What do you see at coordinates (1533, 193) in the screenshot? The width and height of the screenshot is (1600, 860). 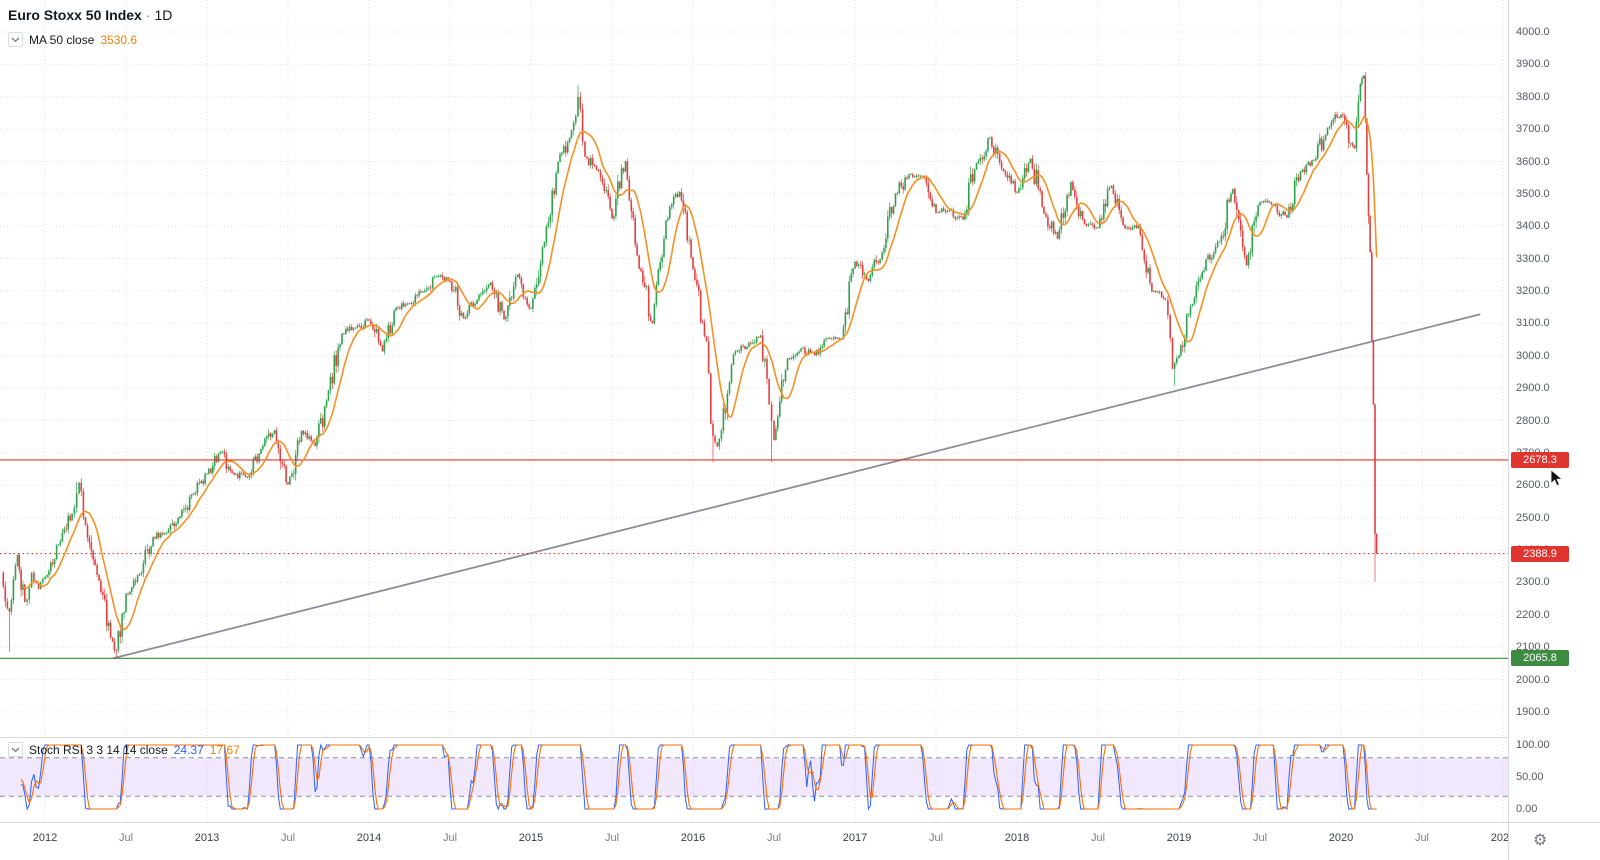 I see `price-tick-label: 3500.0` at bounding box center [1533, 193].